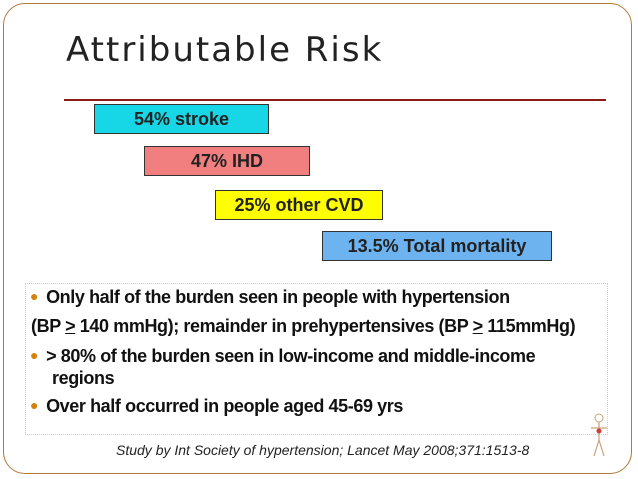  What do you see at coordinates (227, 161) in the screenshot?
I see `bar-ihd: 47% IHD` at bounding box center [227, 161].